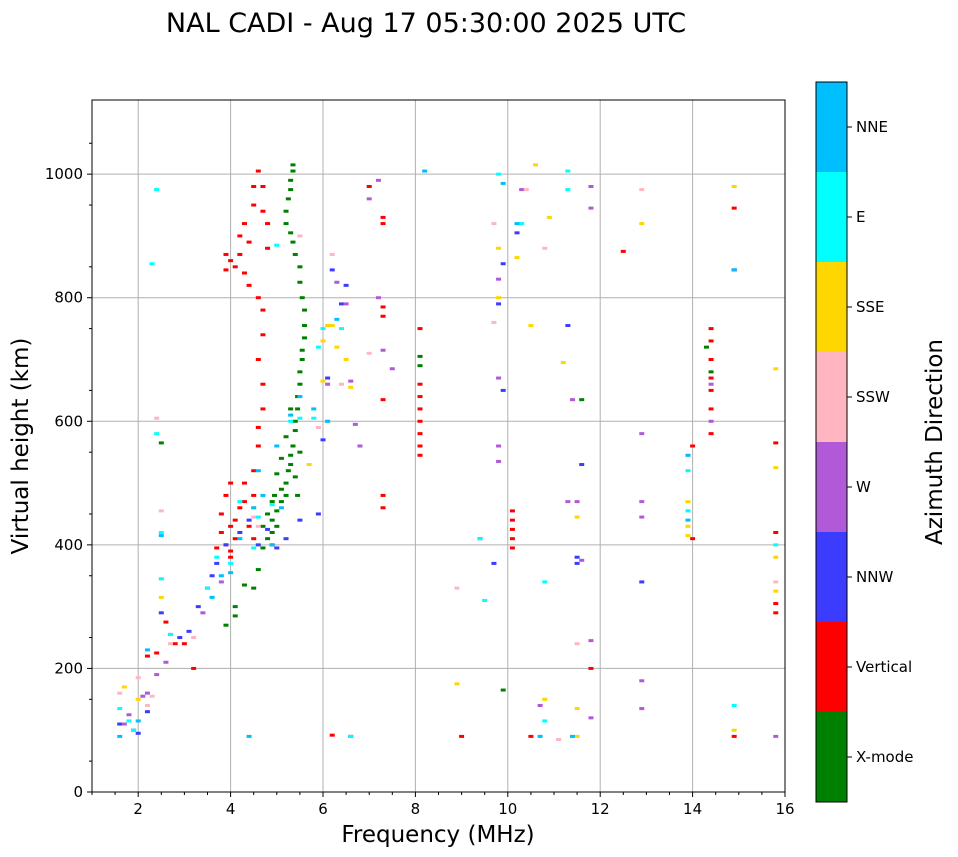 The width and height of the screenshot is (958, 857). Describe the element at coordinates (884, 757) in the screenshot. I see `colorbar-tick-label: X-mode` at that location.